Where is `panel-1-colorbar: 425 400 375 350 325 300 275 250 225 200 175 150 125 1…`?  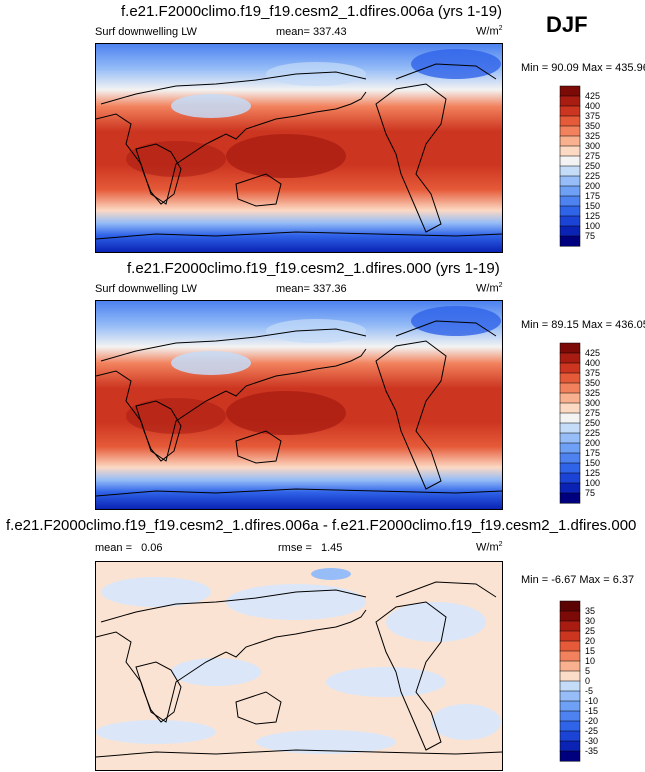
panel-1-colorbar: 425 400 375 350 325 300 275 250 225 200 175 150 125 1… is located at coordinates (594, 166).